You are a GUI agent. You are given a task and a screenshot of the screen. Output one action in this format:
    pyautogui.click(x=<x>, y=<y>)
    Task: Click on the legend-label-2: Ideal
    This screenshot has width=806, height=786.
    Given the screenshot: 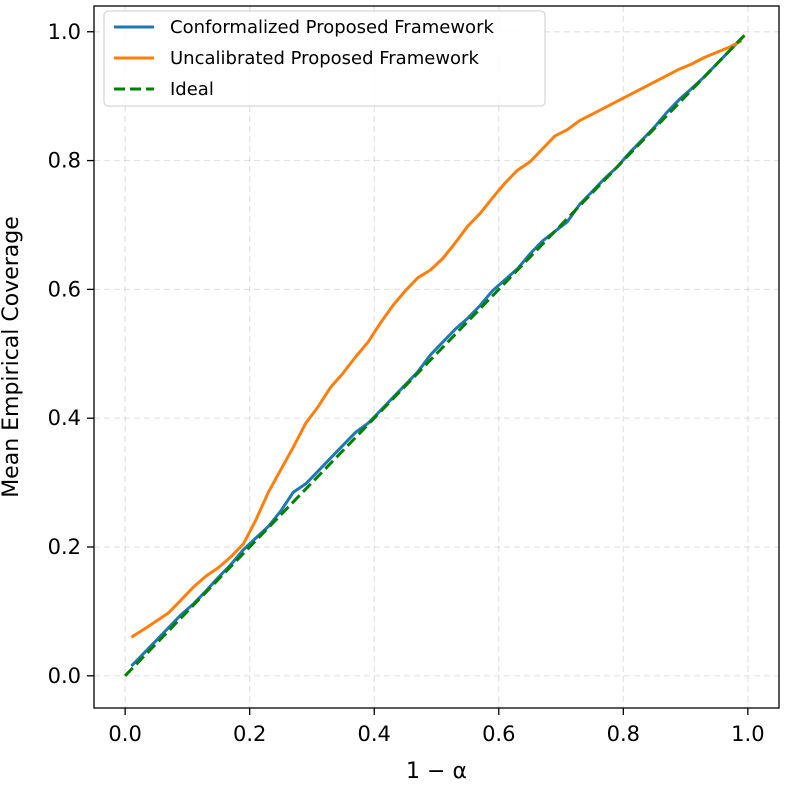 What is the action you would take?
    pyautogui.click(x=192, y=89)
    